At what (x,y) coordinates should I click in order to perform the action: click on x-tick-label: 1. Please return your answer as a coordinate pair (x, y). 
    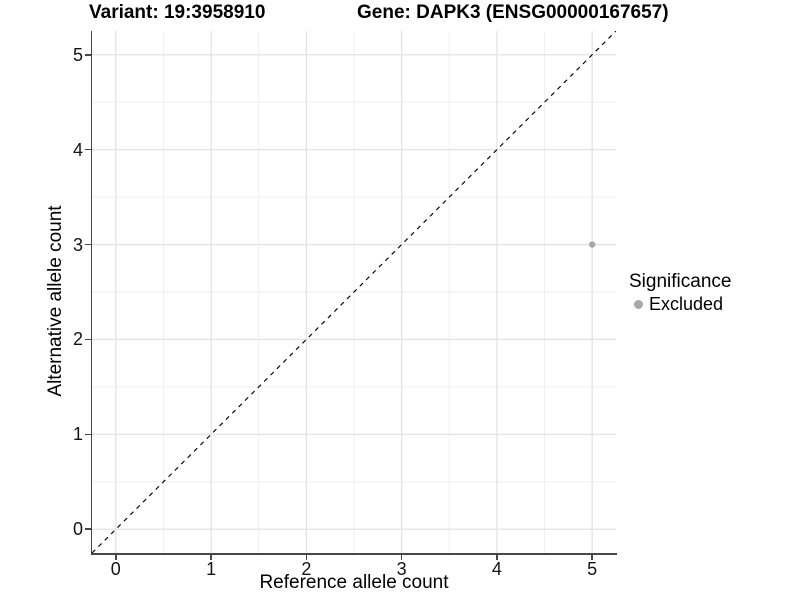
    Looking at the image, I should click on (211, 569).